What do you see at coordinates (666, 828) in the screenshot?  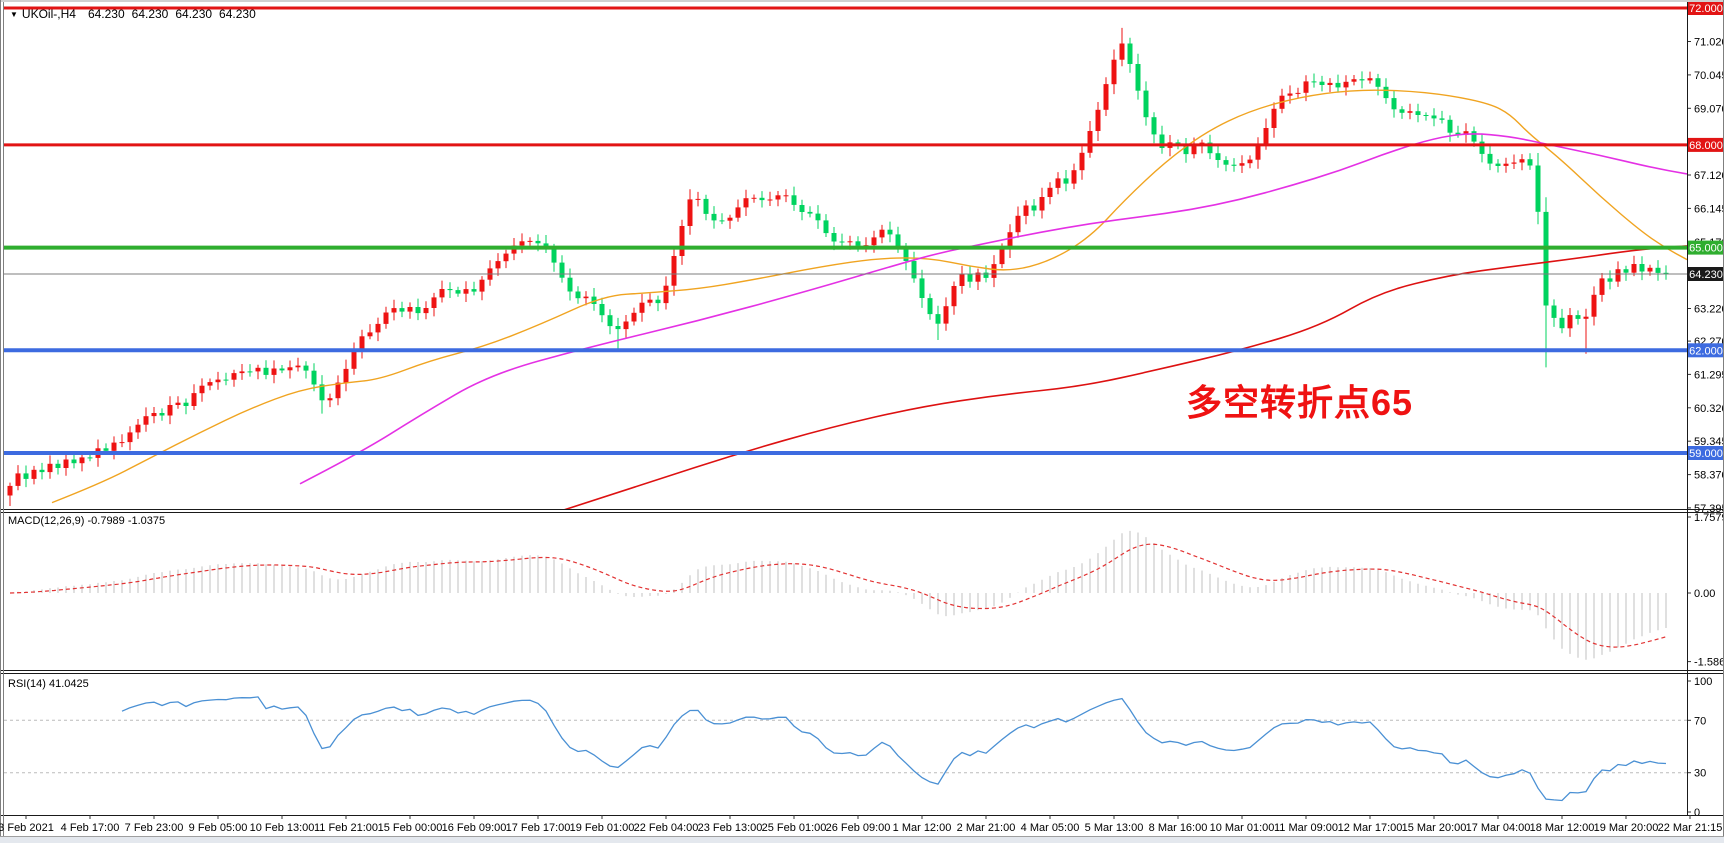 I see `svg-text: 22 Feb 04:00` at bounding box center [666, 828].